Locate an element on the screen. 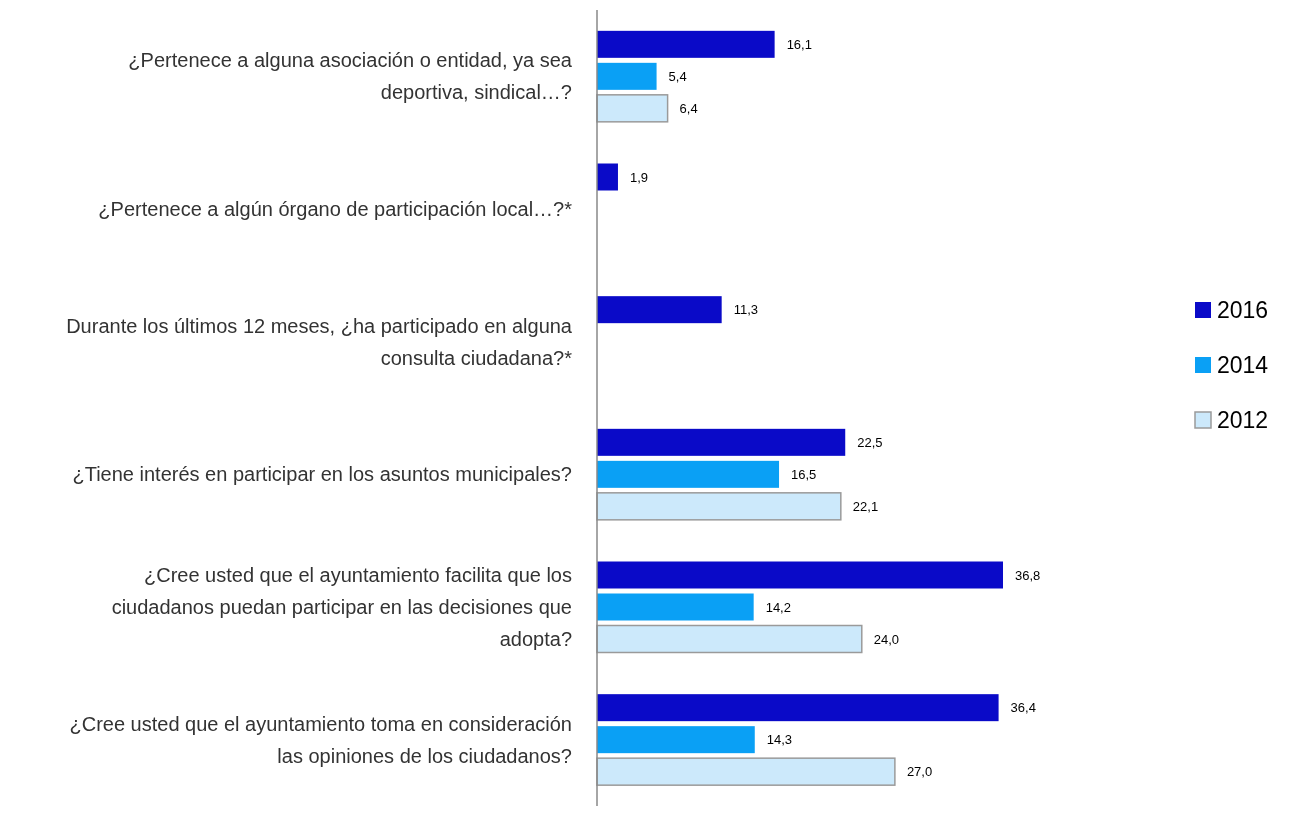 This screenshot has width=1291, height=815. data-label: 16,5 is located at coordinates (804, 474).